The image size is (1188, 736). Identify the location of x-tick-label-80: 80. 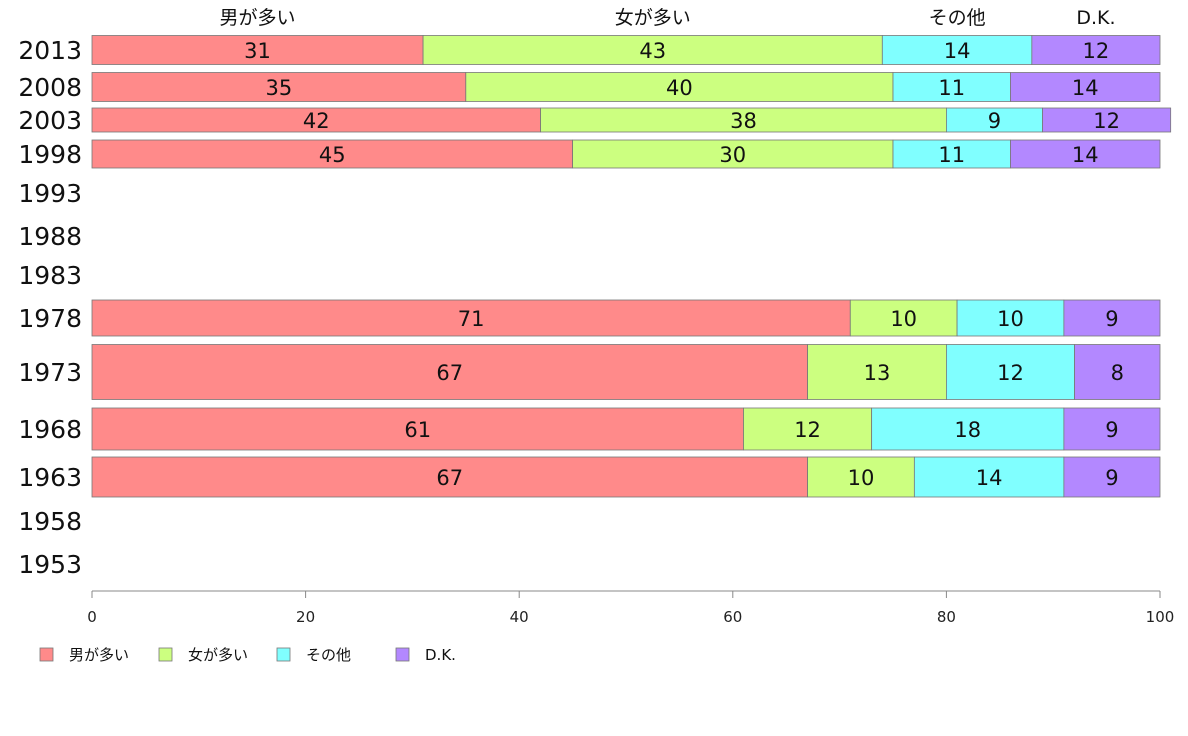
(946, 617).